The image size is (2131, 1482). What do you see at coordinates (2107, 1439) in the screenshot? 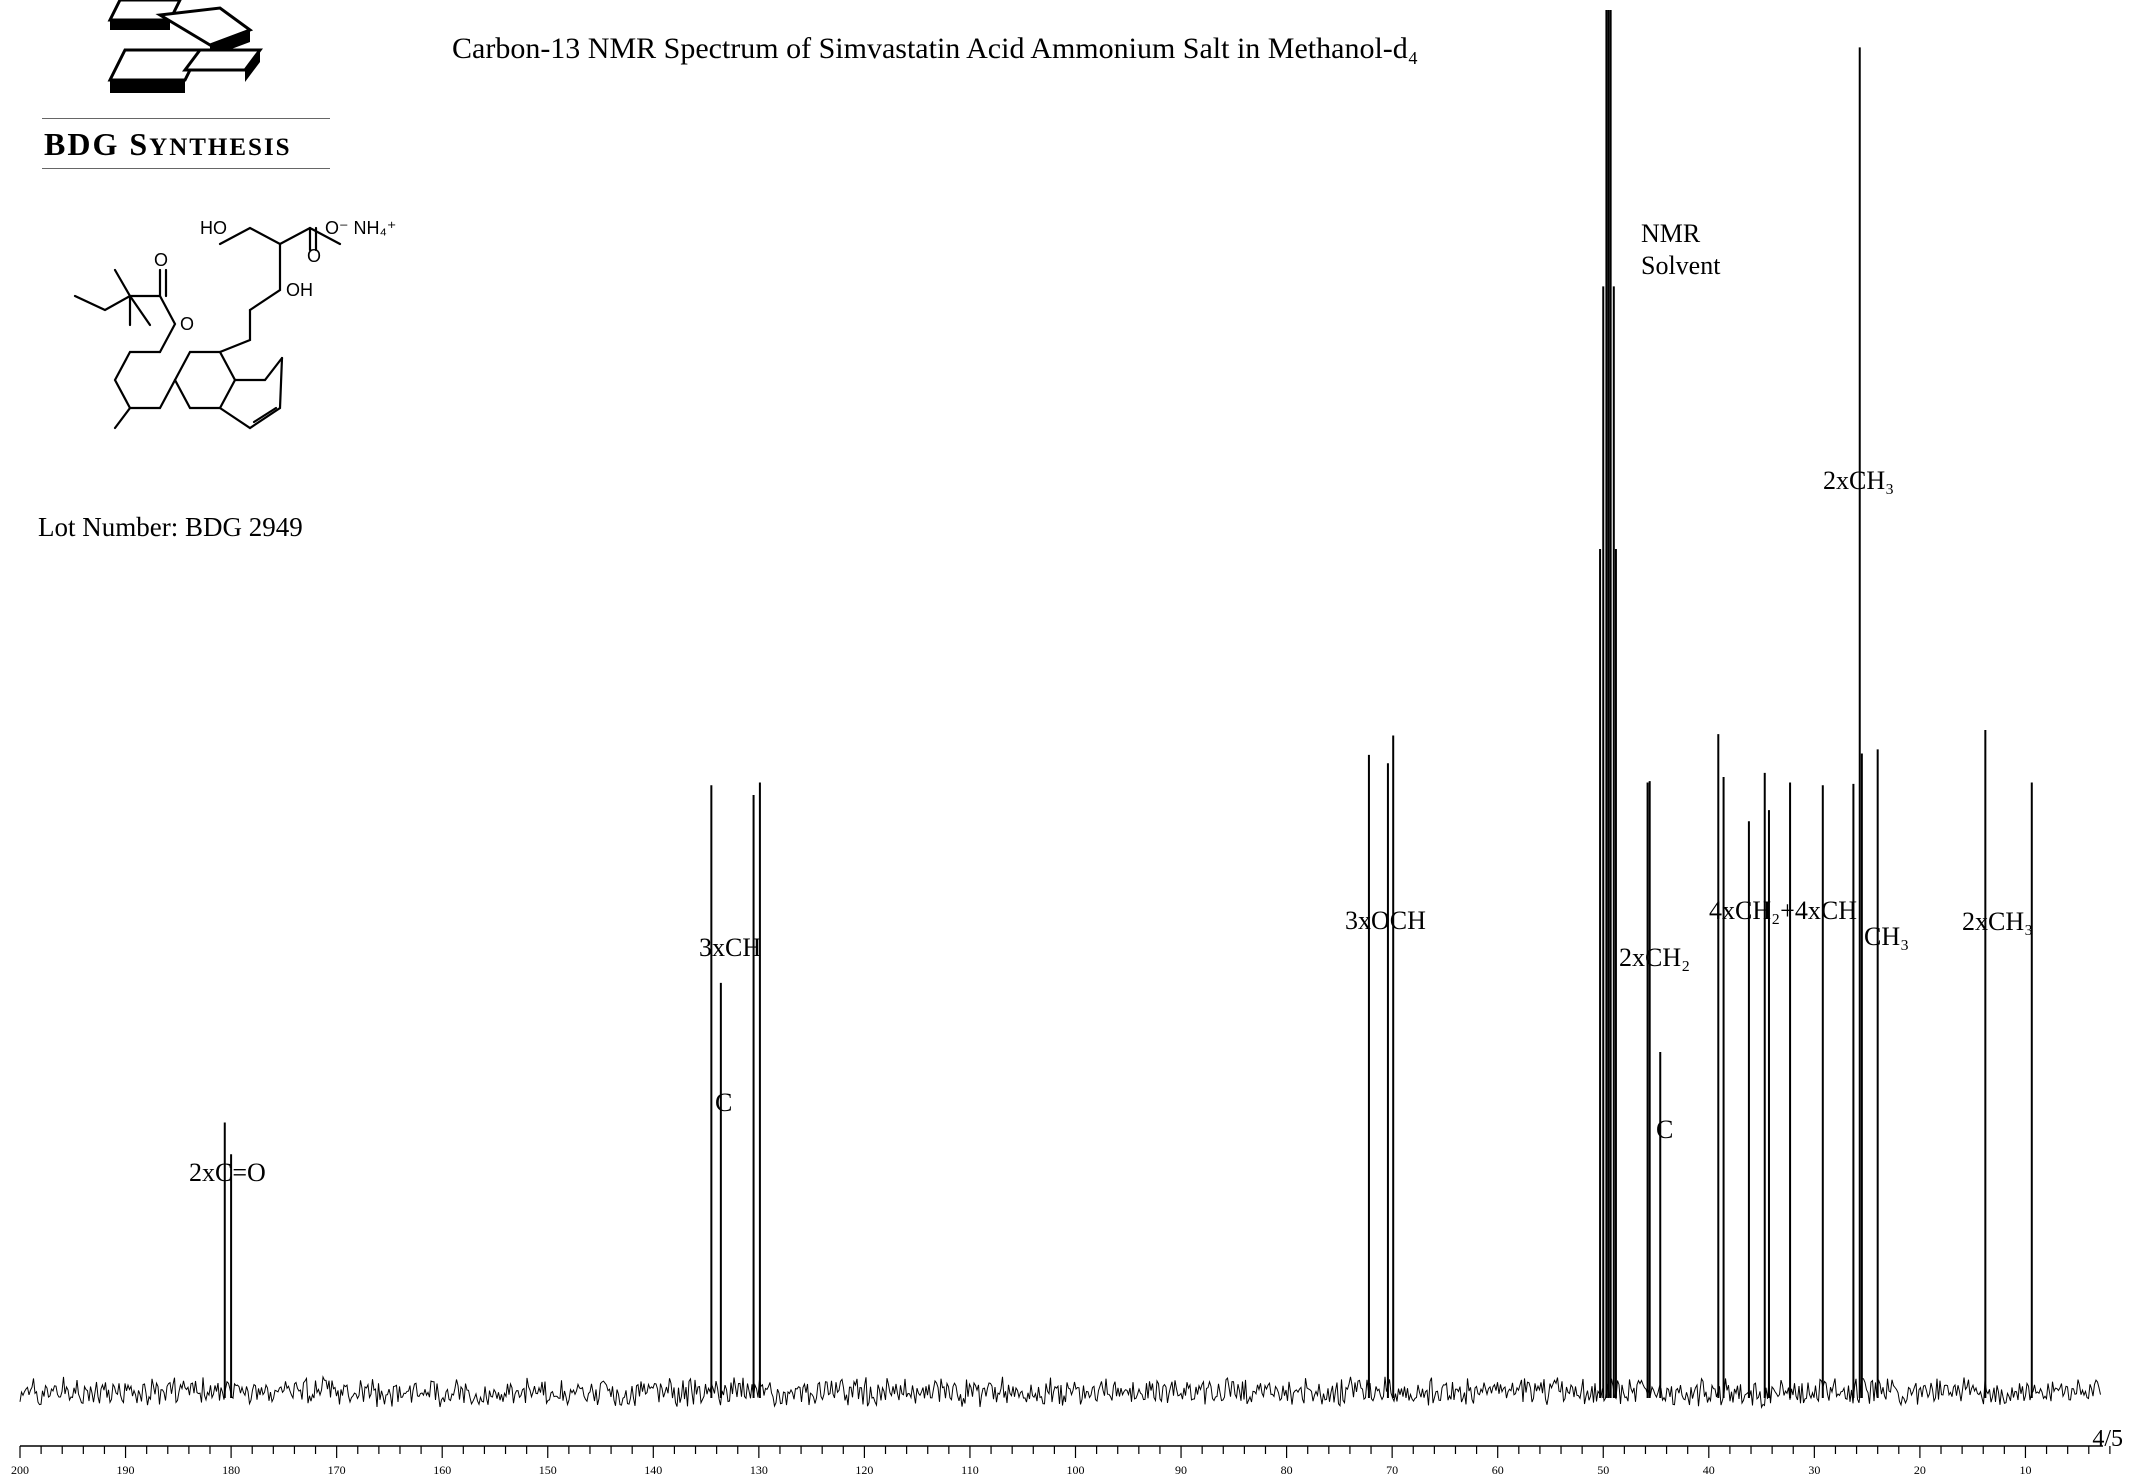
I see `page-number: 4/5` at bounding box center [2107, 1439].